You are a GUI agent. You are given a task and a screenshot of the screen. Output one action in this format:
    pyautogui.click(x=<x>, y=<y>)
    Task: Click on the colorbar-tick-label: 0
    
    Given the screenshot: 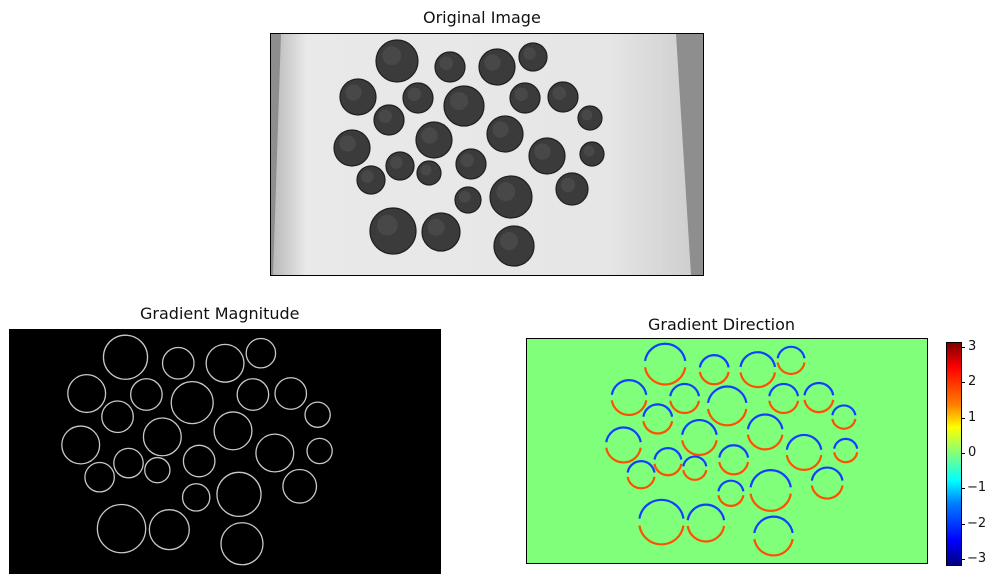 What is the action you would take?
    pyautogui.click(x=972, y=452)
    